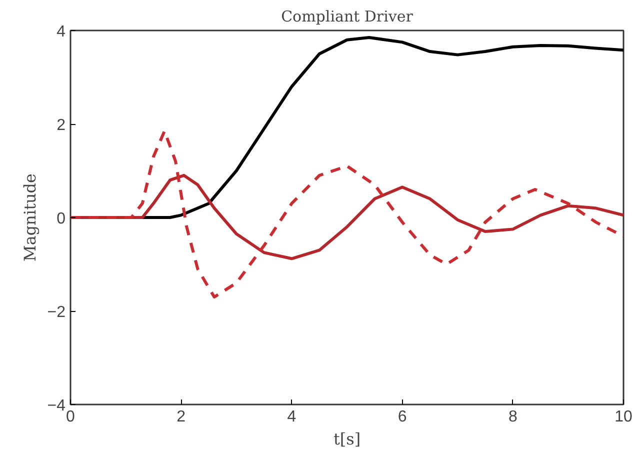 The width and height of the screenshot is (635, 451). Describe the element at coordinates (61, 32) in the screenshot. I see `y-tick-label: 4` at that location.